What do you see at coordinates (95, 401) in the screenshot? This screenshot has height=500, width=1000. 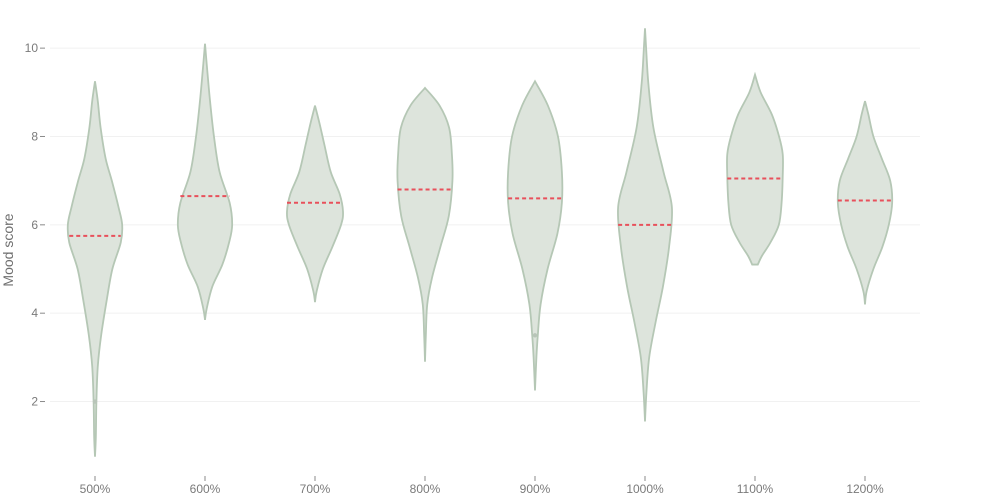 I see `outlier-point-500%` at bounding box center [95, 401].